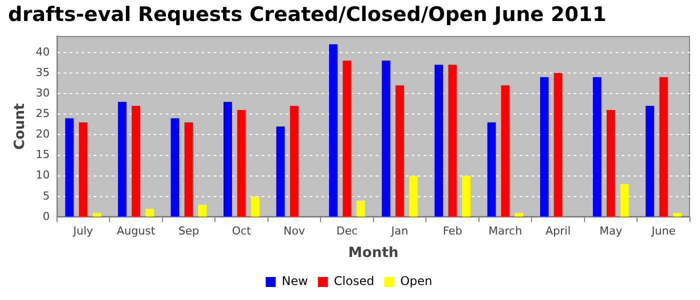  Describe the element at coordinates (43, 175) in the screenshot. I see `y-tick-label: 10` at that location.